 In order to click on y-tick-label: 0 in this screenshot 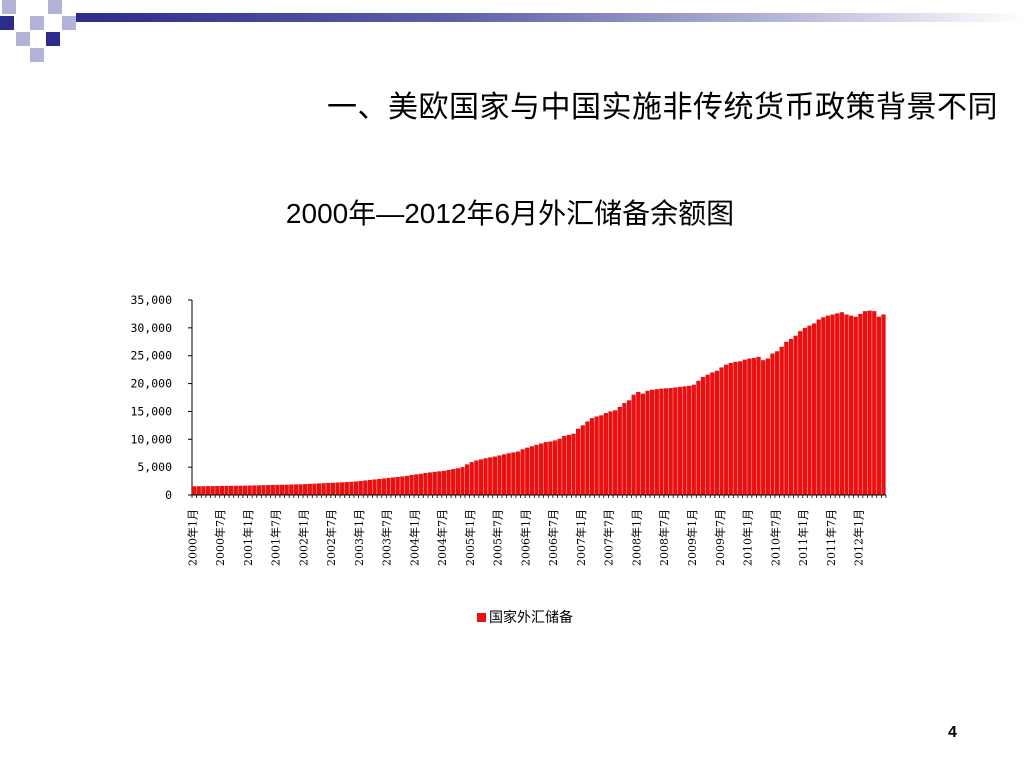, I will do `click(168, 495)`.